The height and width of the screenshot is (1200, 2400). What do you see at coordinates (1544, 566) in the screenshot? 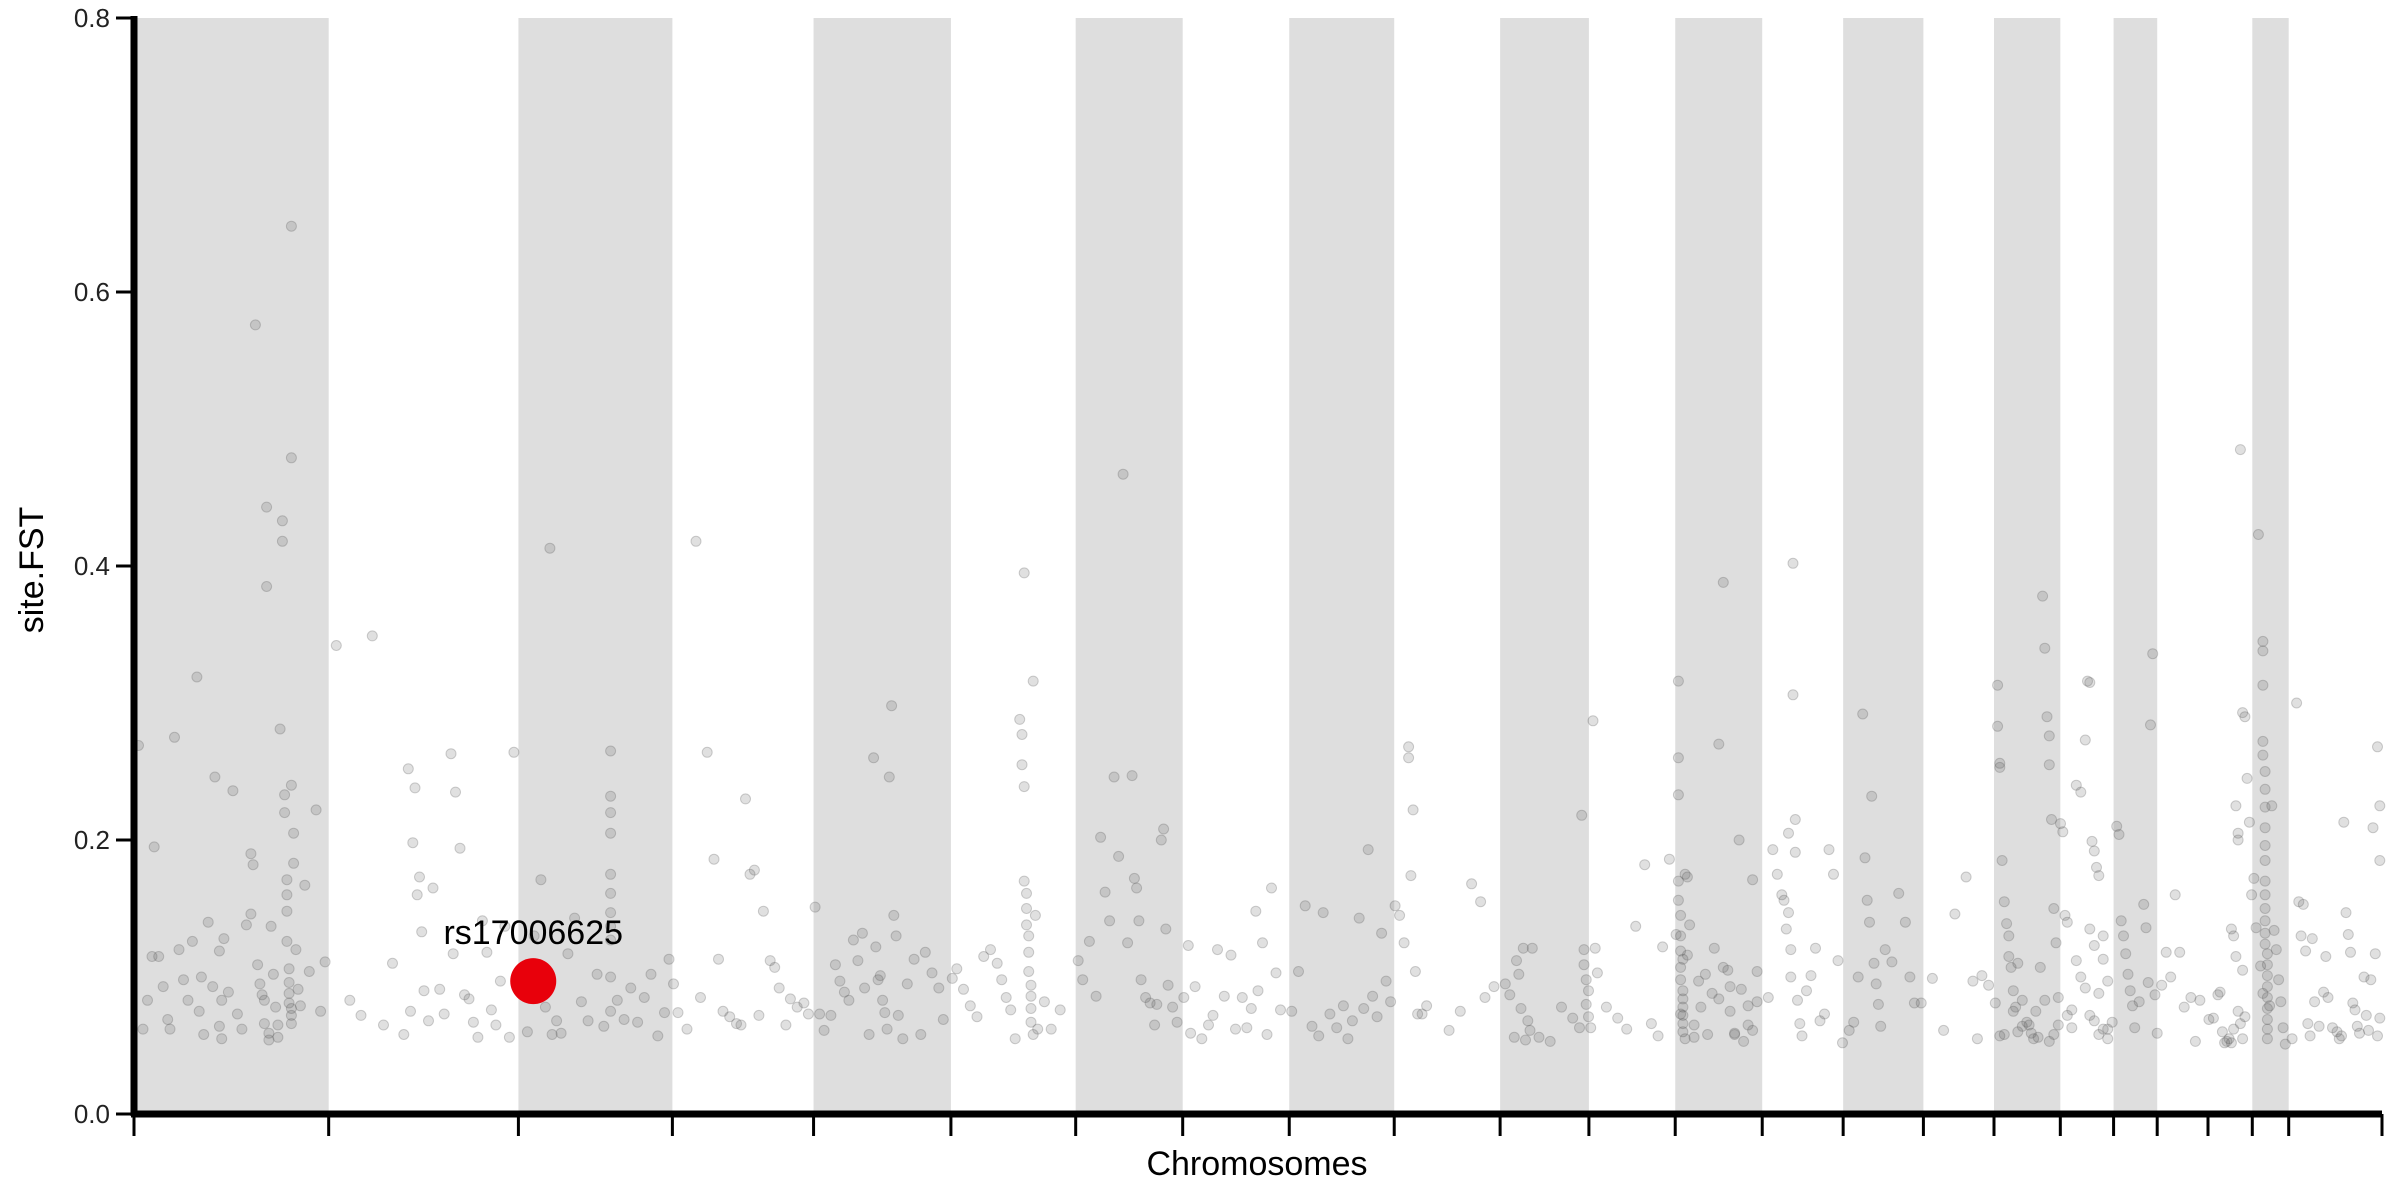
I see `chromosome-band` at bounding box center [1544, 566].